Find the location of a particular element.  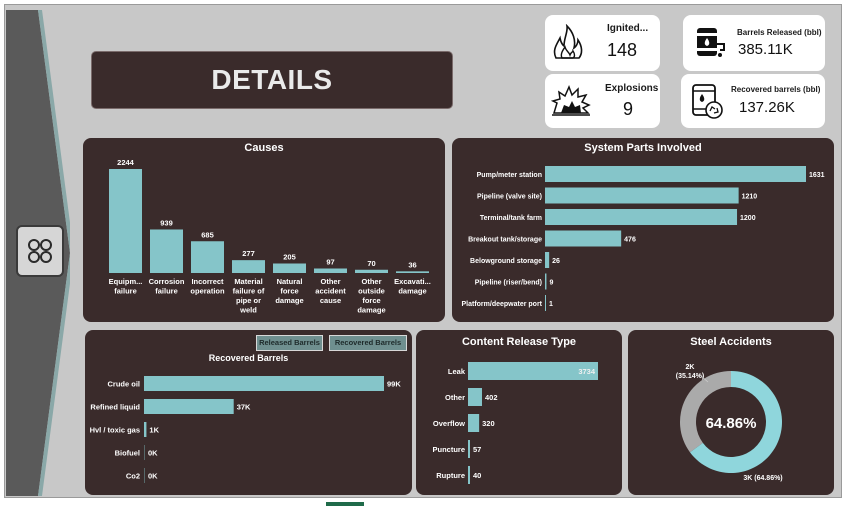

recovered-barrels-title: Recovered Barrels is located at coordinates (248, 358).